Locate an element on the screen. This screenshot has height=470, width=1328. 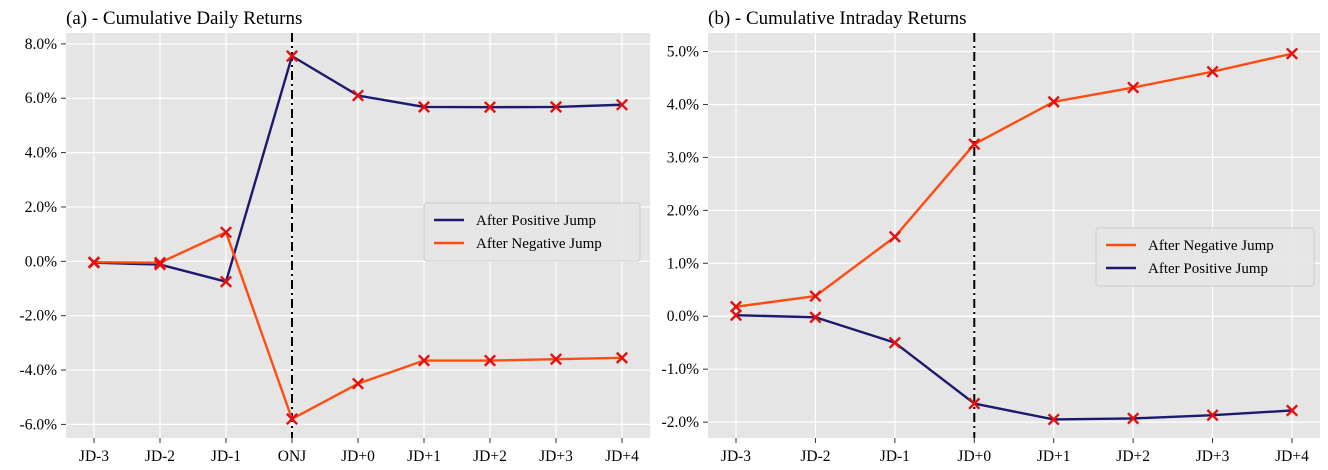
legend: After Negative Jump After Positive Jump is located at coordinates (1205, 257).